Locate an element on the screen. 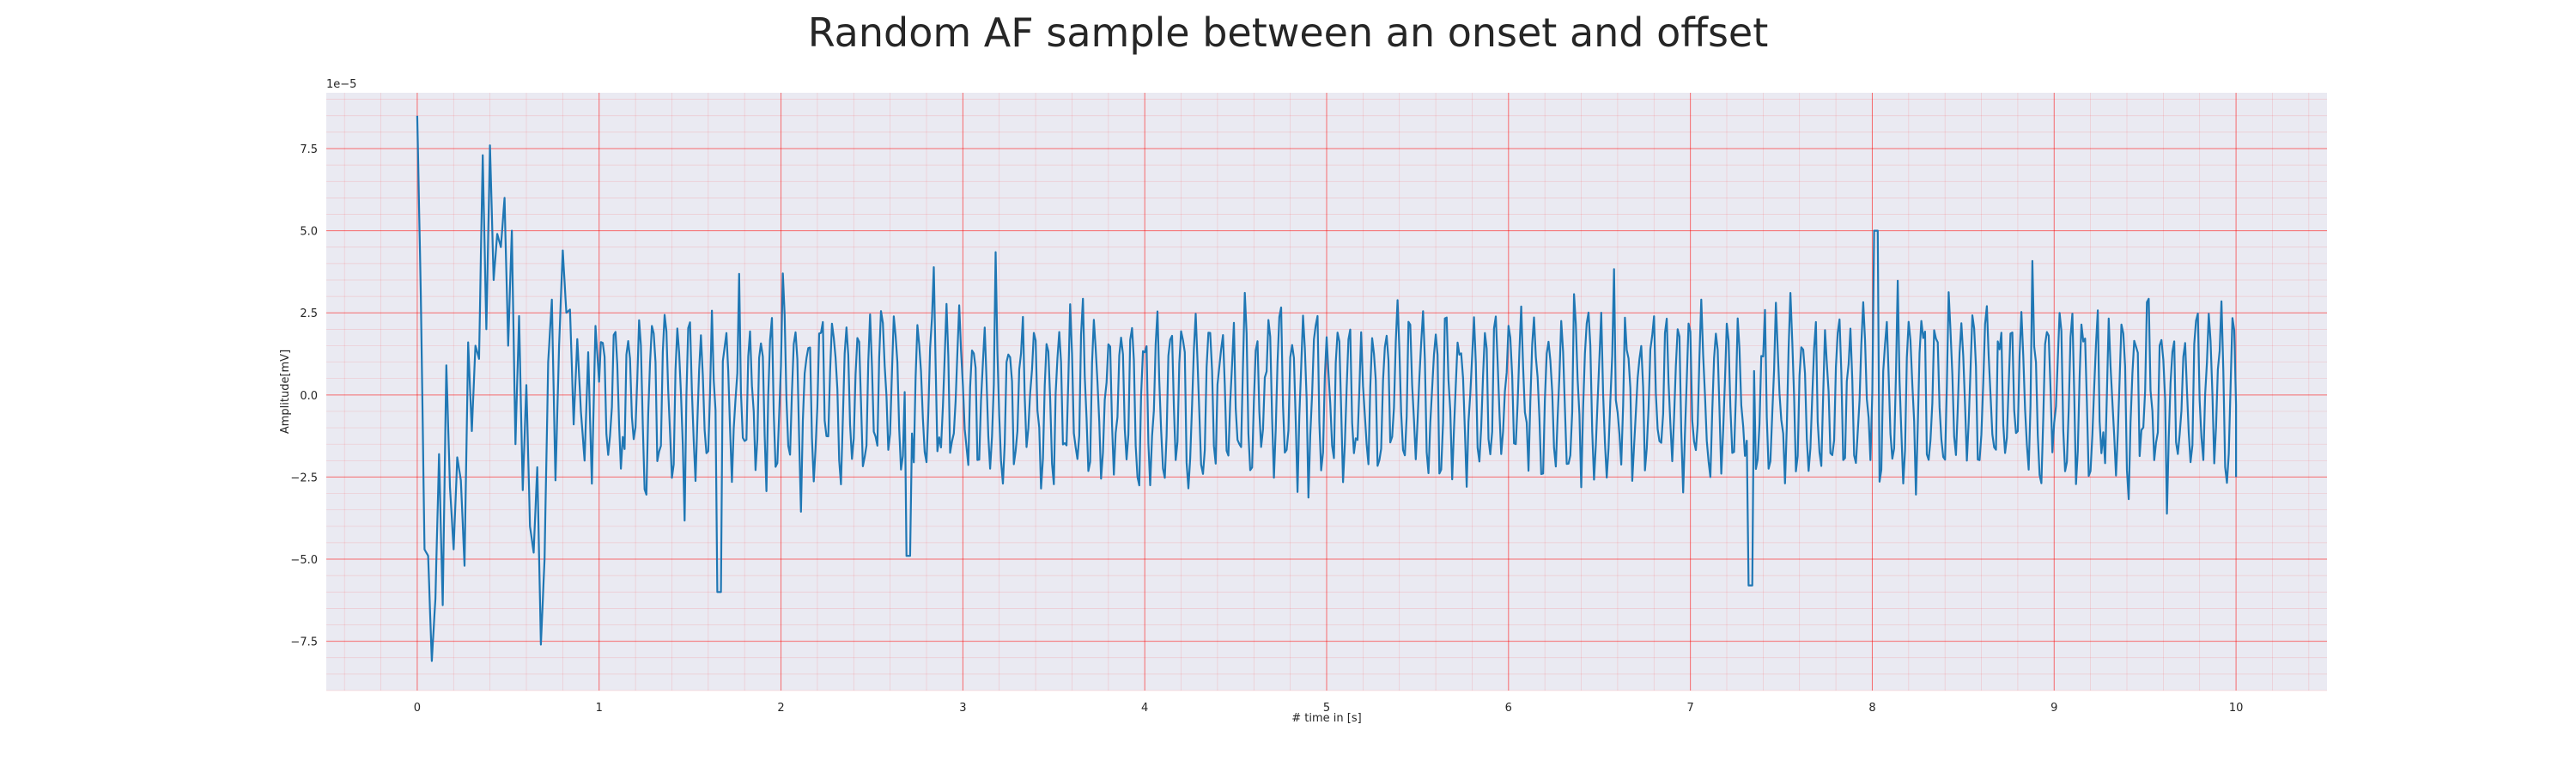 The width and height of the screenshot is (2576, 773). y-axis-label: Amplitude[mV] is located at coordinates (285, 392).